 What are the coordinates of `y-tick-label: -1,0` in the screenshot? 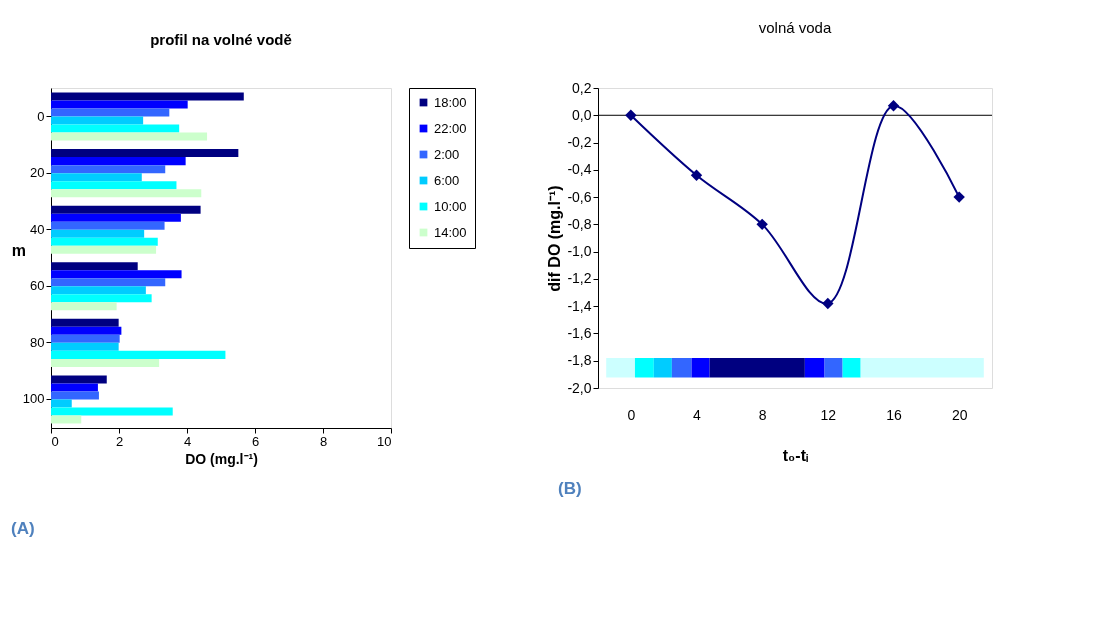 It's located at (579, 251).